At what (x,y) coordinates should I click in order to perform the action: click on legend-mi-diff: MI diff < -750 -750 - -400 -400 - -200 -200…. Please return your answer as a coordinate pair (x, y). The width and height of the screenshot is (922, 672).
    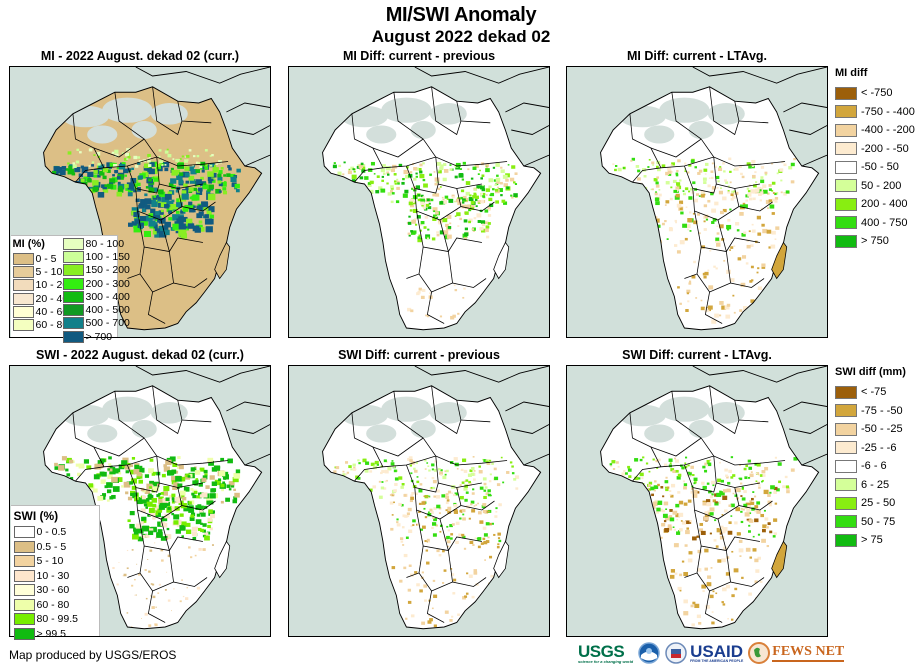
    Looking at the image, I should click on (875, 159).